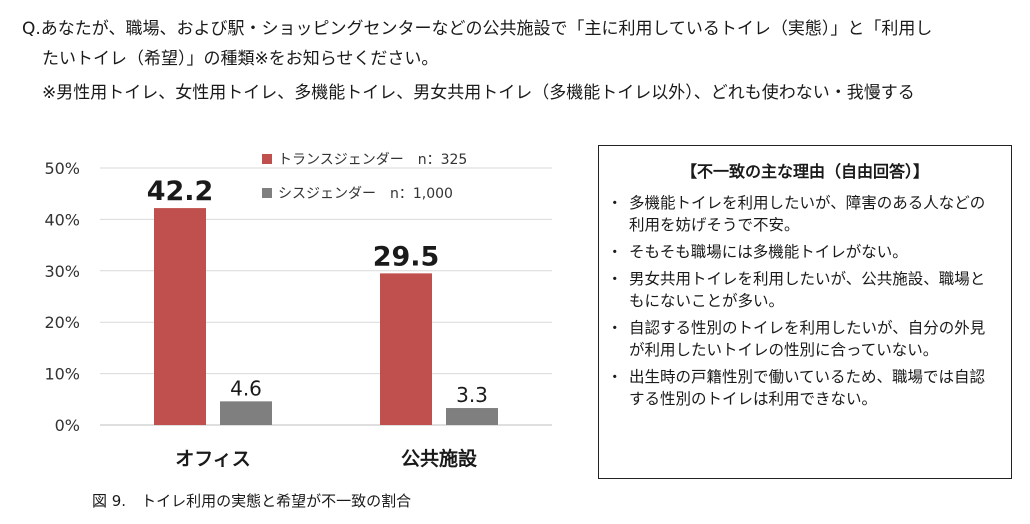  I want to click on legend-entry: シスジェンダー n：1,000, so click(365, 194).